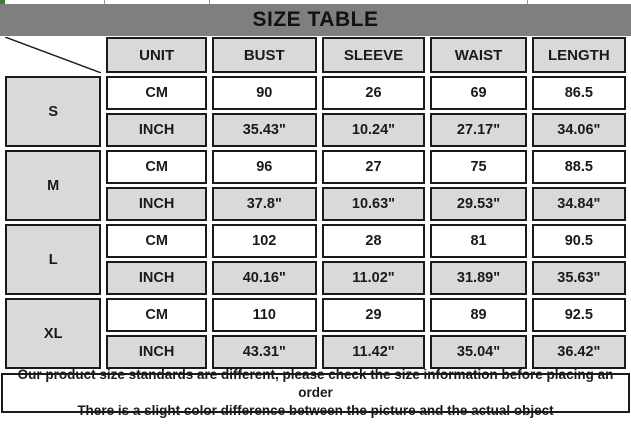  What do you see at coordinates (478, 315) in the screenshot?
I see `value-cell: 89` at bounding box center [478, 315].